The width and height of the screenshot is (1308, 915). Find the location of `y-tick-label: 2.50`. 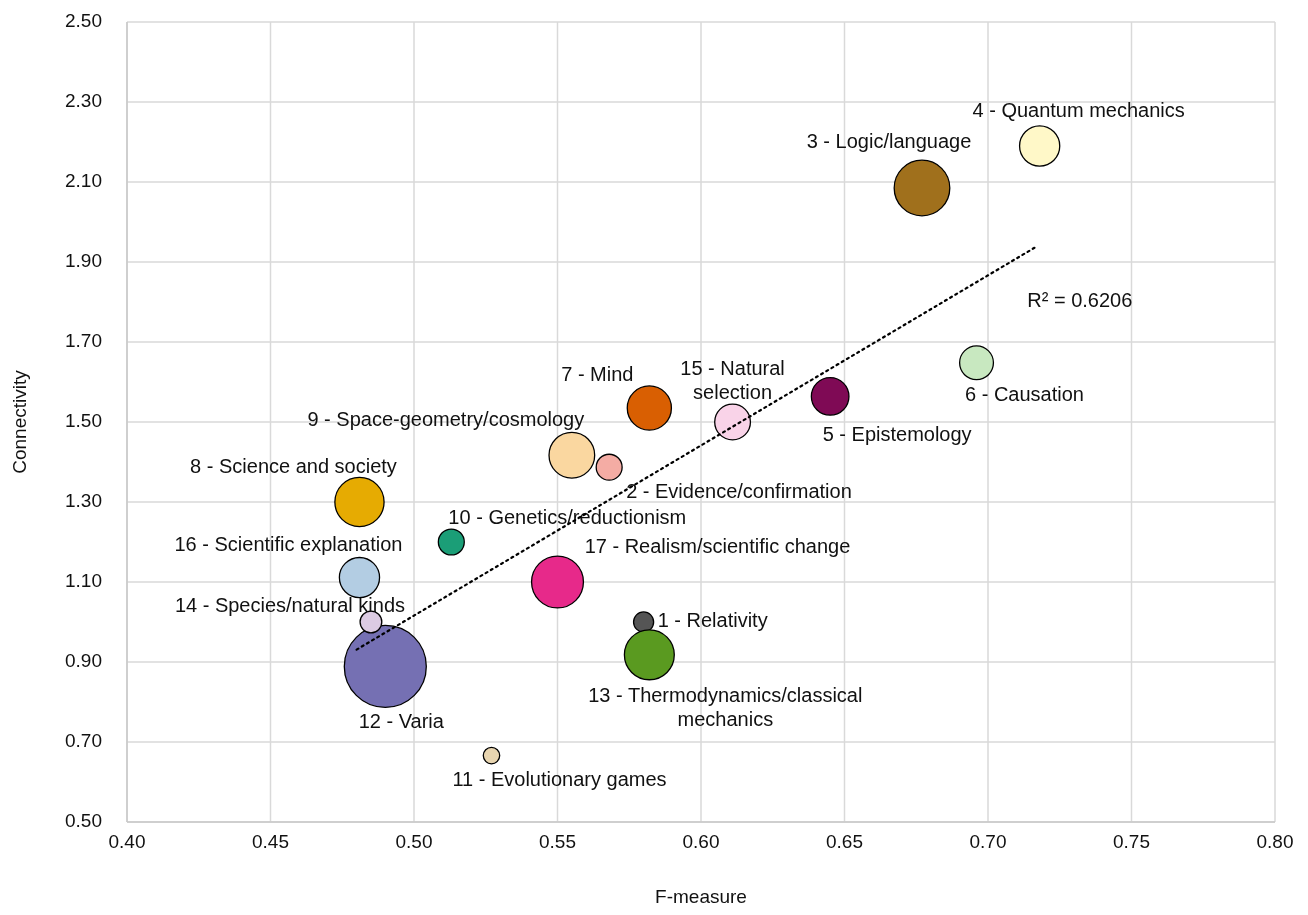

y-tick-label: 2.50 is located at coordinates (83, 21).